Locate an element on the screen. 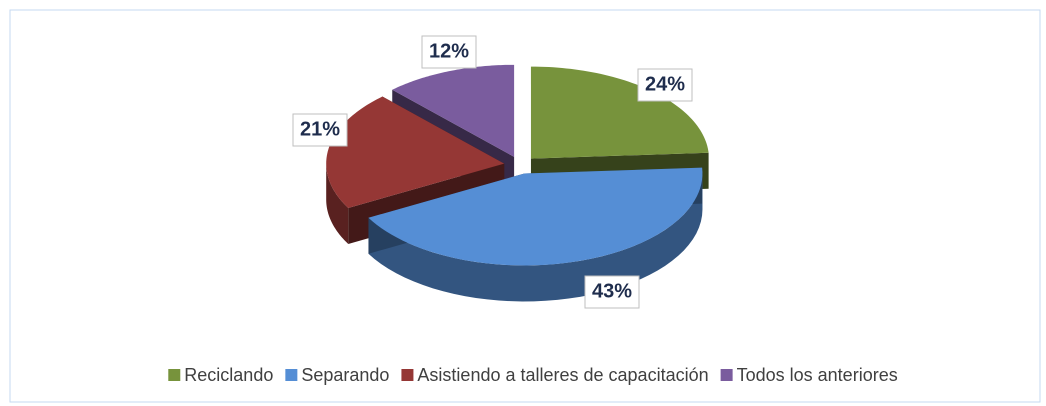  legend-label: Separando is located at coordinates (345, 375).